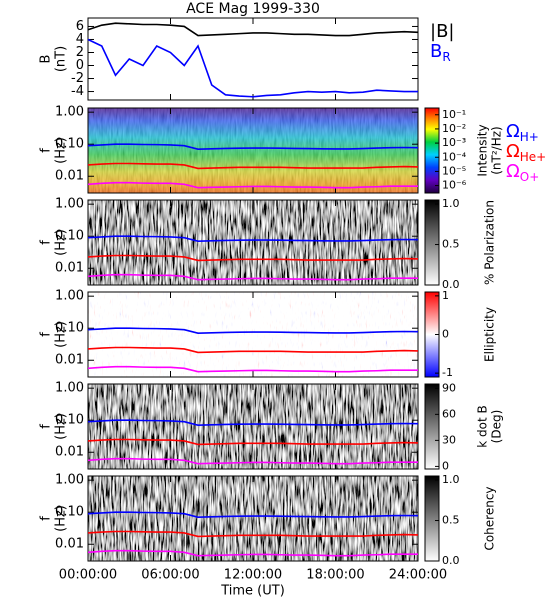  What do you see at coordinates (253, 575) in the screenshot?
I see `x-tick-label: 12:00:00` at bounding box center [253, 575].